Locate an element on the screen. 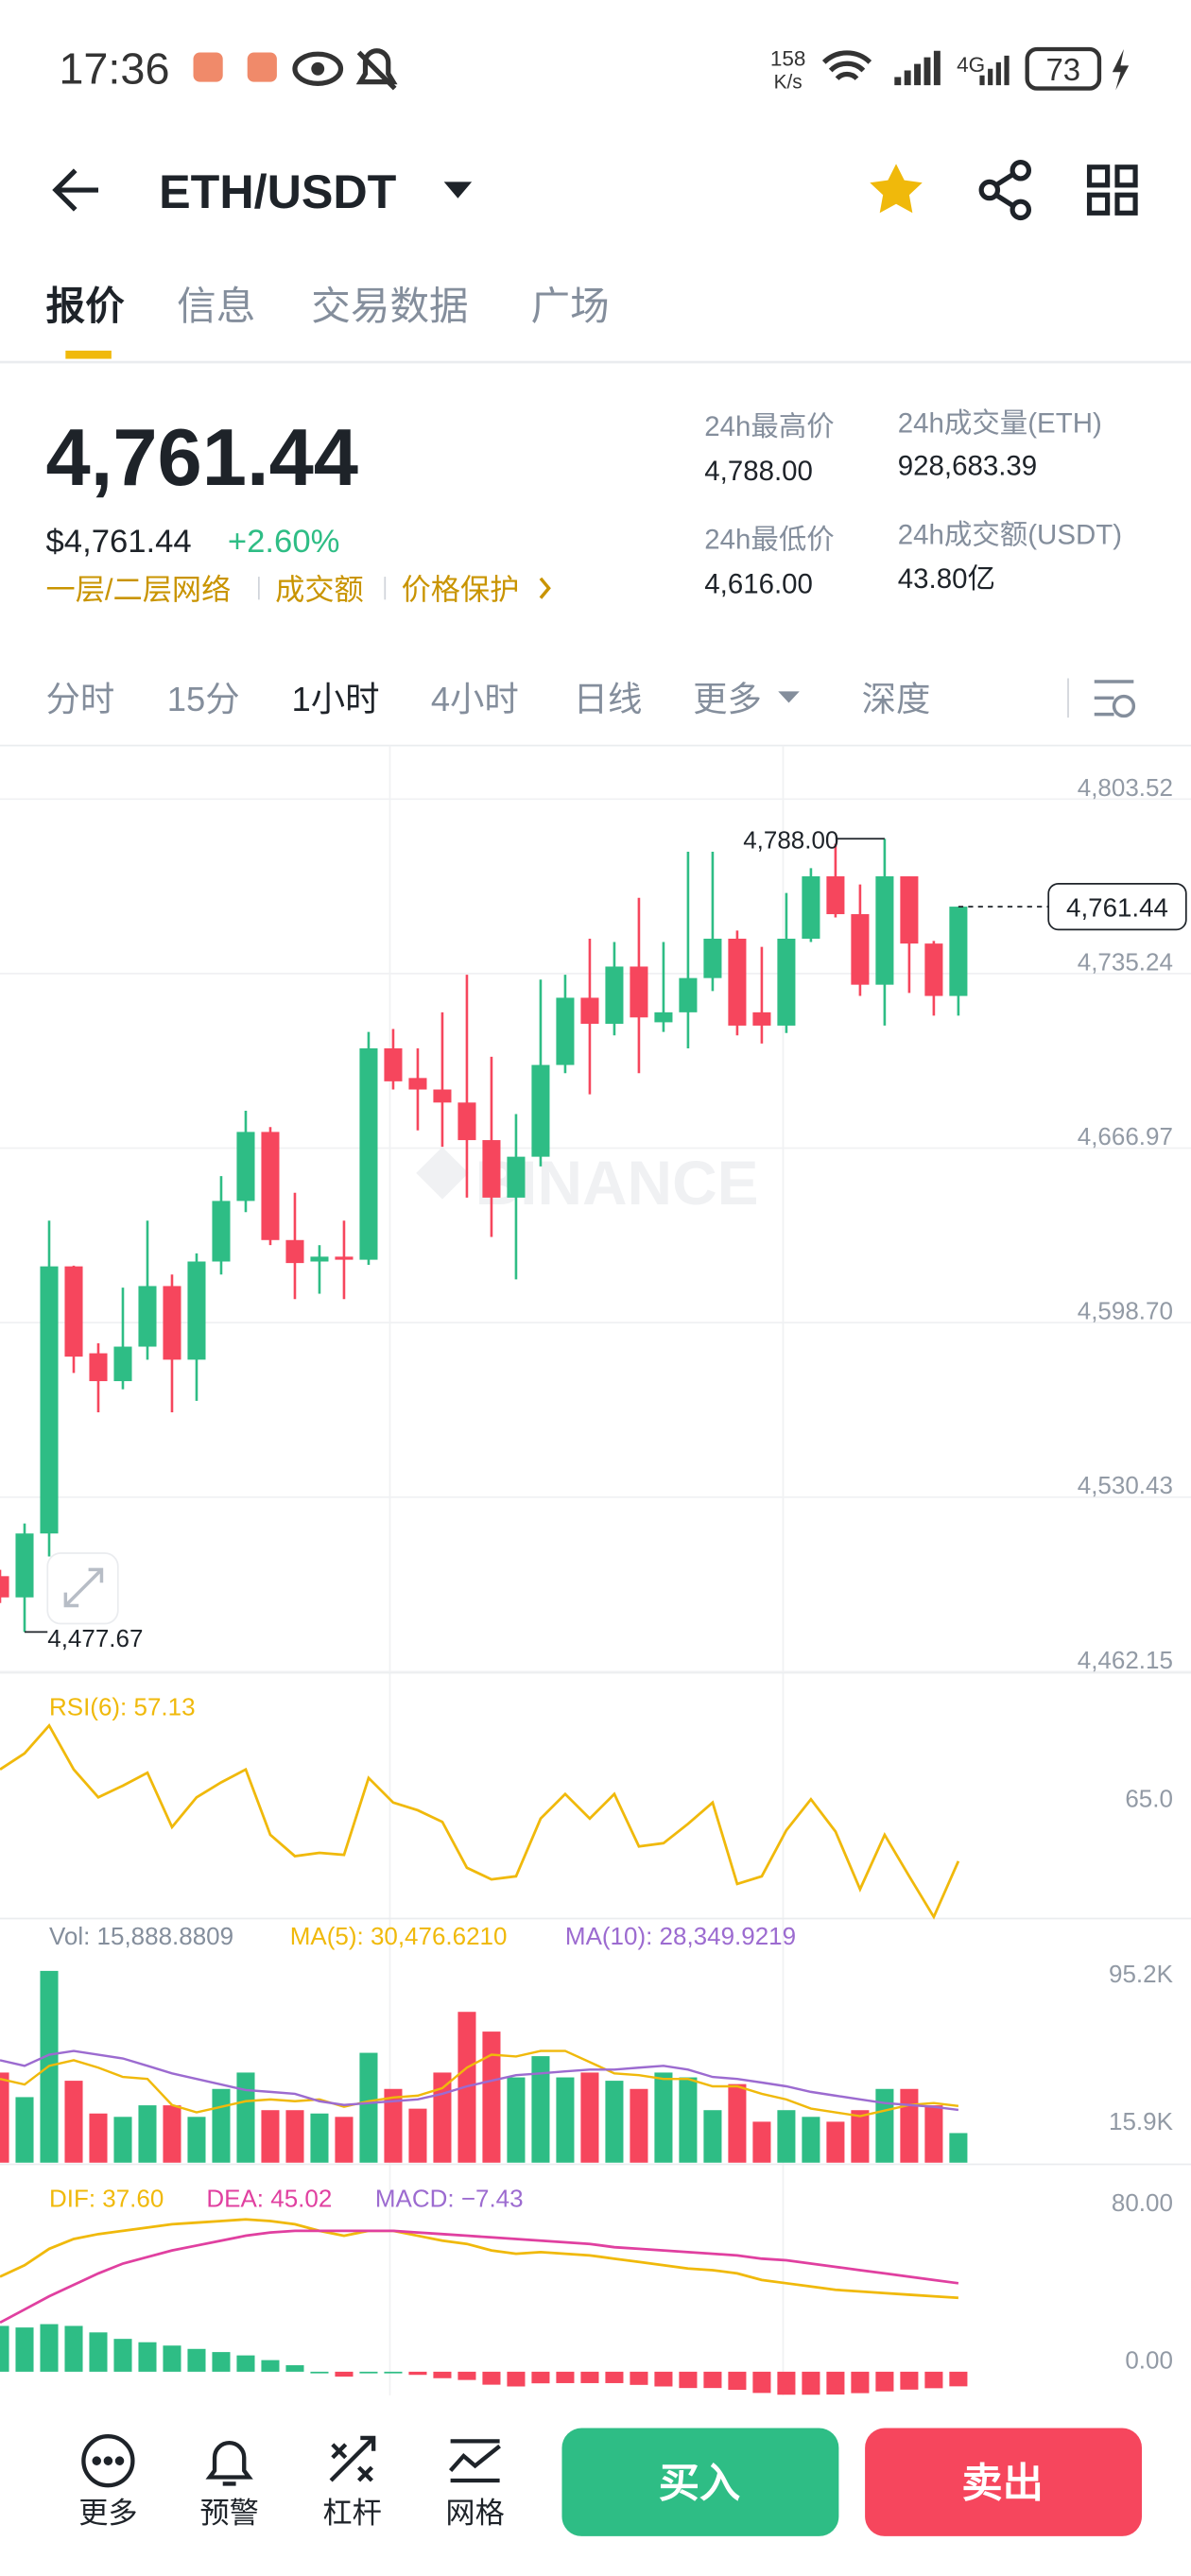 The width and height of the screenshot is (1191, 2576). tool-label: 网格 is located at coordinates (474, 2513).